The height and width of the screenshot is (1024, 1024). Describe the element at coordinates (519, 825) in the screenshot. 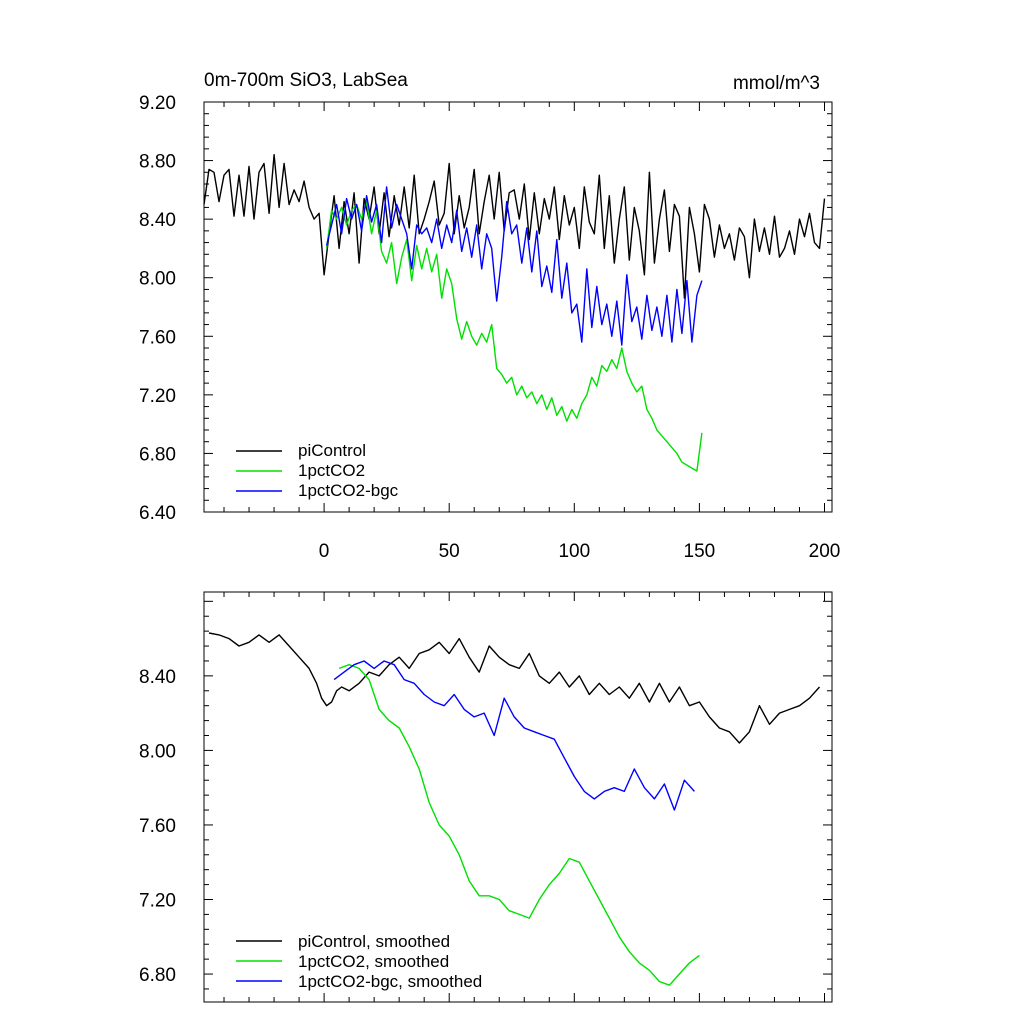

I see `bottom-series-1pctco2-smoothed` at that location.